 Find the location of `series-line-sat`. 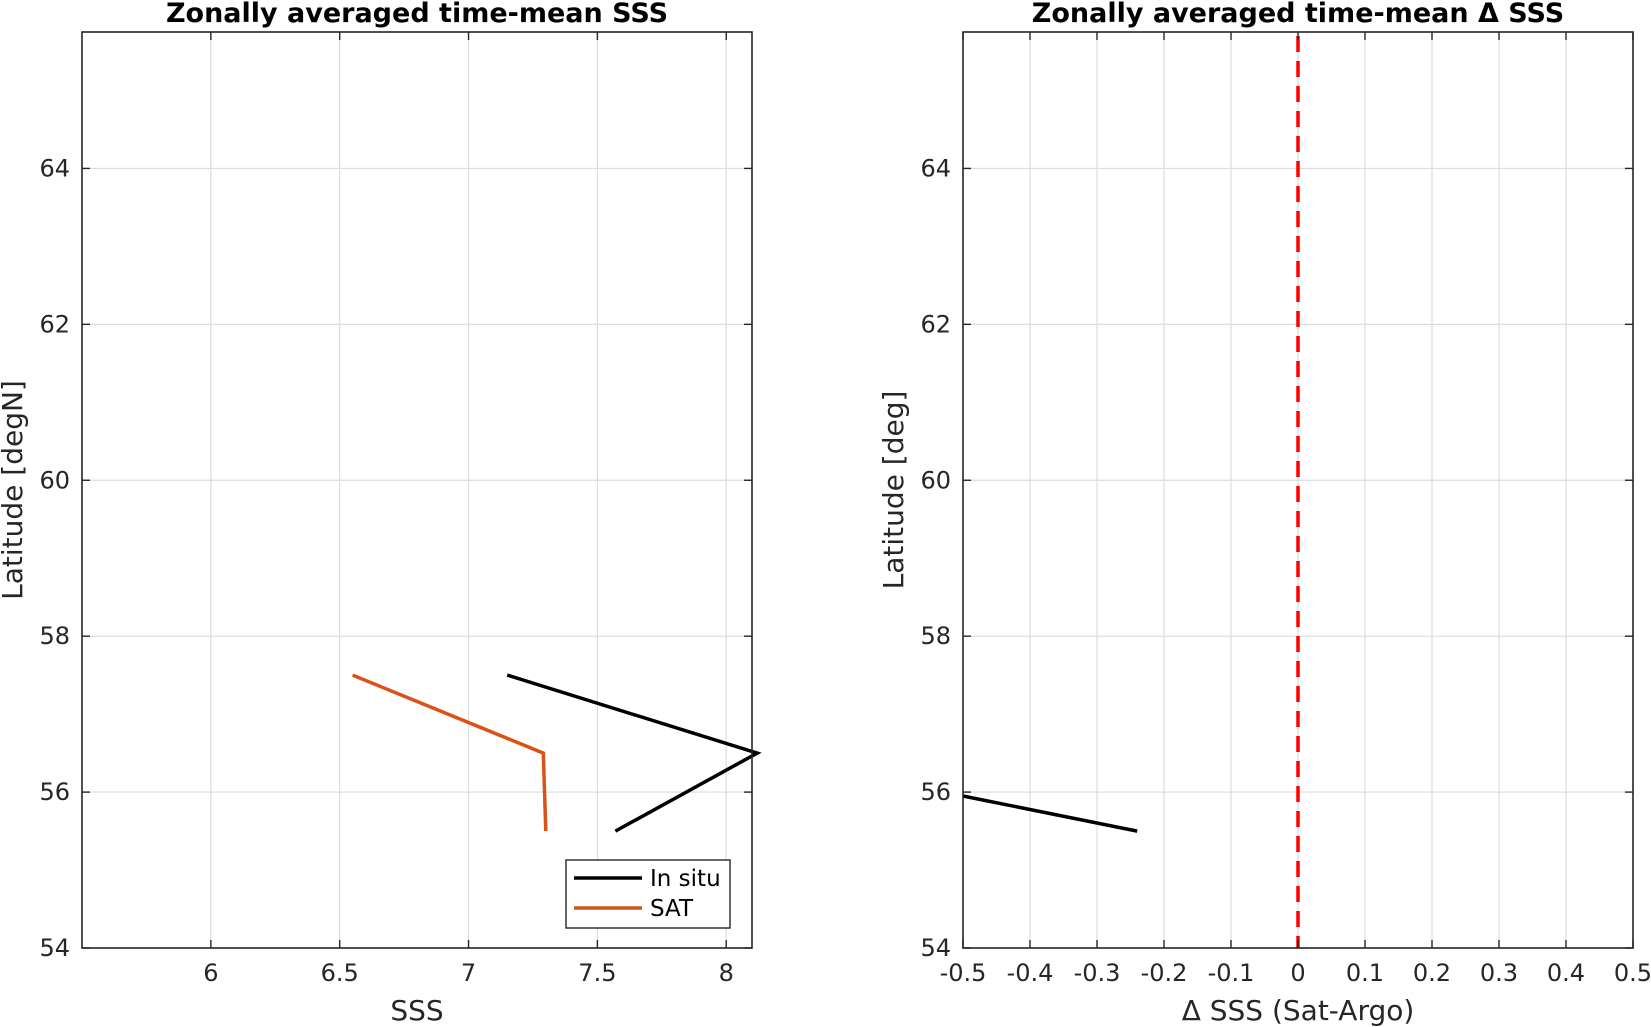

series-line-sat is located at coordinates (449, 752).